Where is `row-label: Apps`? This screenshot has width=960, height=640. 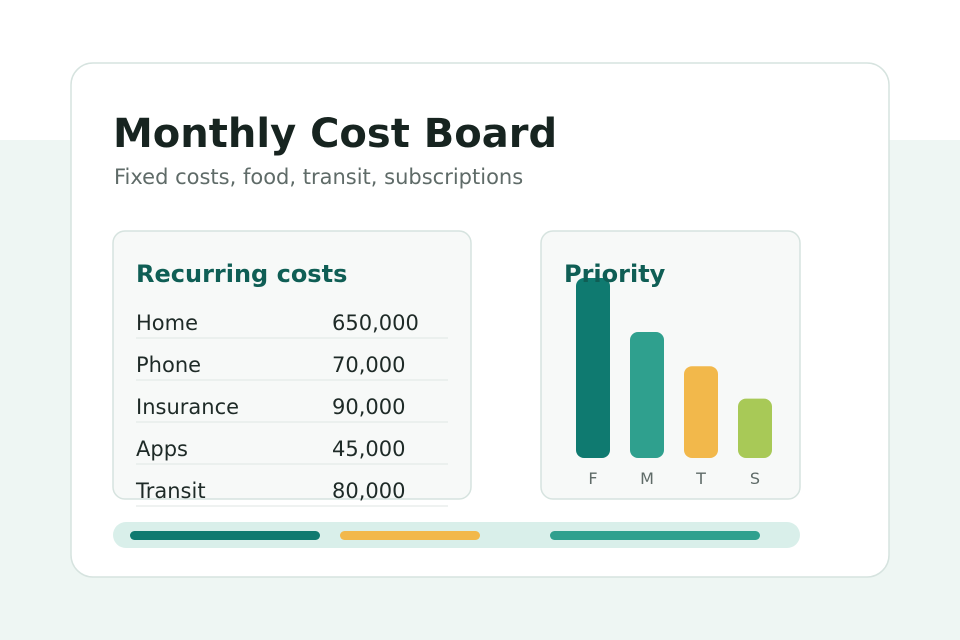 row-label: Apps is located at coordinates (162, 449).